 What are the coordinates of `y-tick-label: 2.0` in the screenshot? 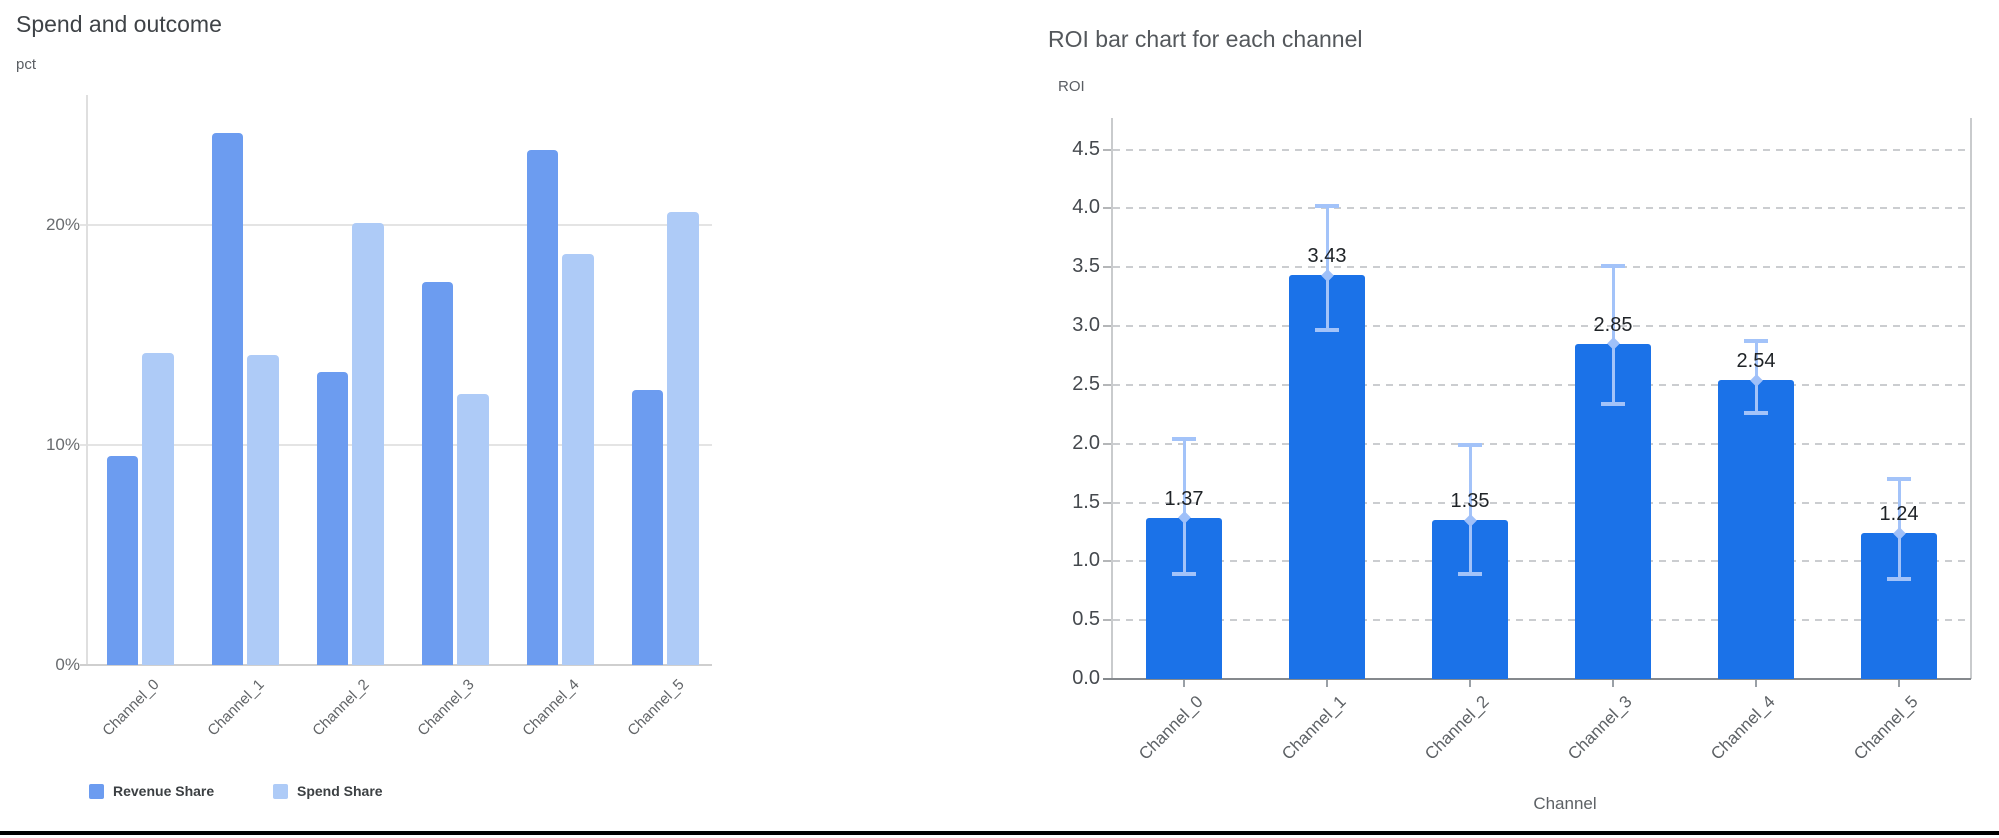 It's located at (1086, 442).